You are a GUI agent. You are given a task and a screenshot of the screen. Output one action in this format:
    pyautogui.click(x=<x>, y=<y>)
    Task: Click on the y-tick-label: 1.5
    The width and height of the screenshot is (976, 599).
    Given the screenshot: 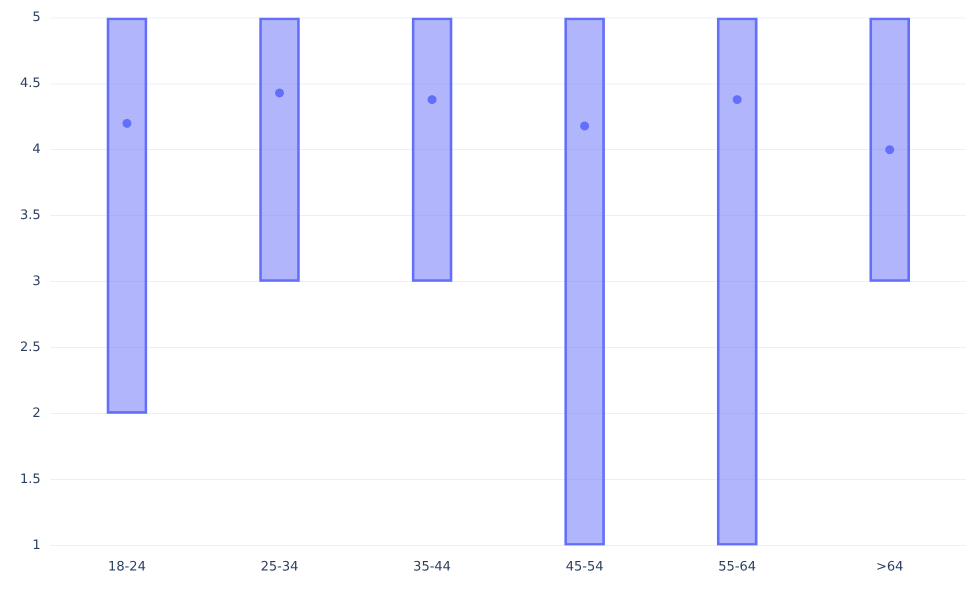 What is the action you would take?
    pyautogui.click(x=30, y=479)
    